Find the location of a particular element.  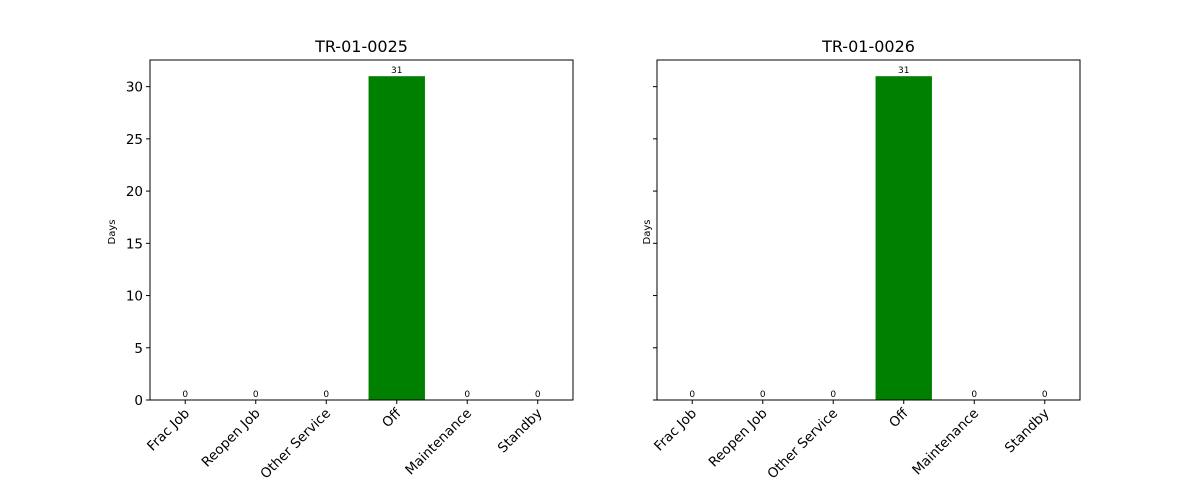

y-tick-label: 0 is located at coordinates (138, 401).